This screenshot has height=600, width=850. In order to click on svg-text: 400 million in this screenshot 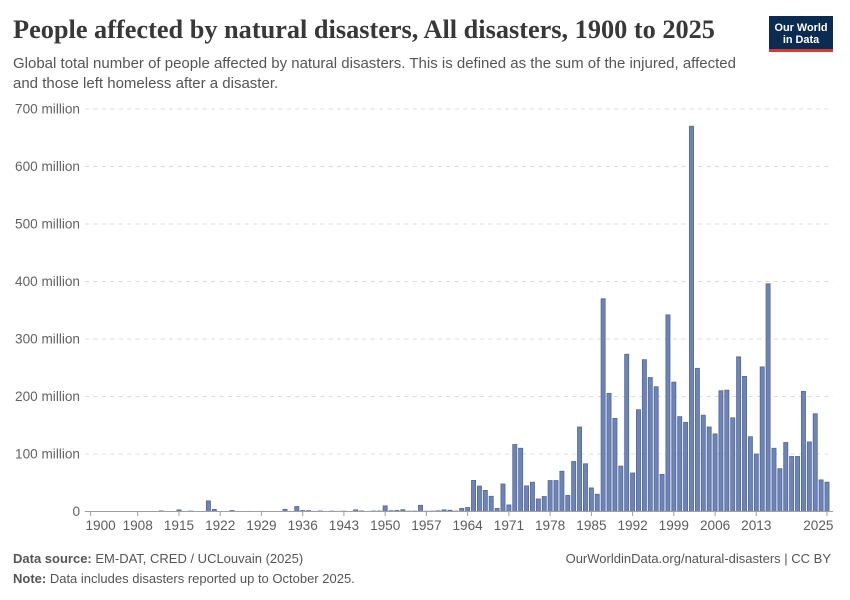, I will do `click(47, 281)`.